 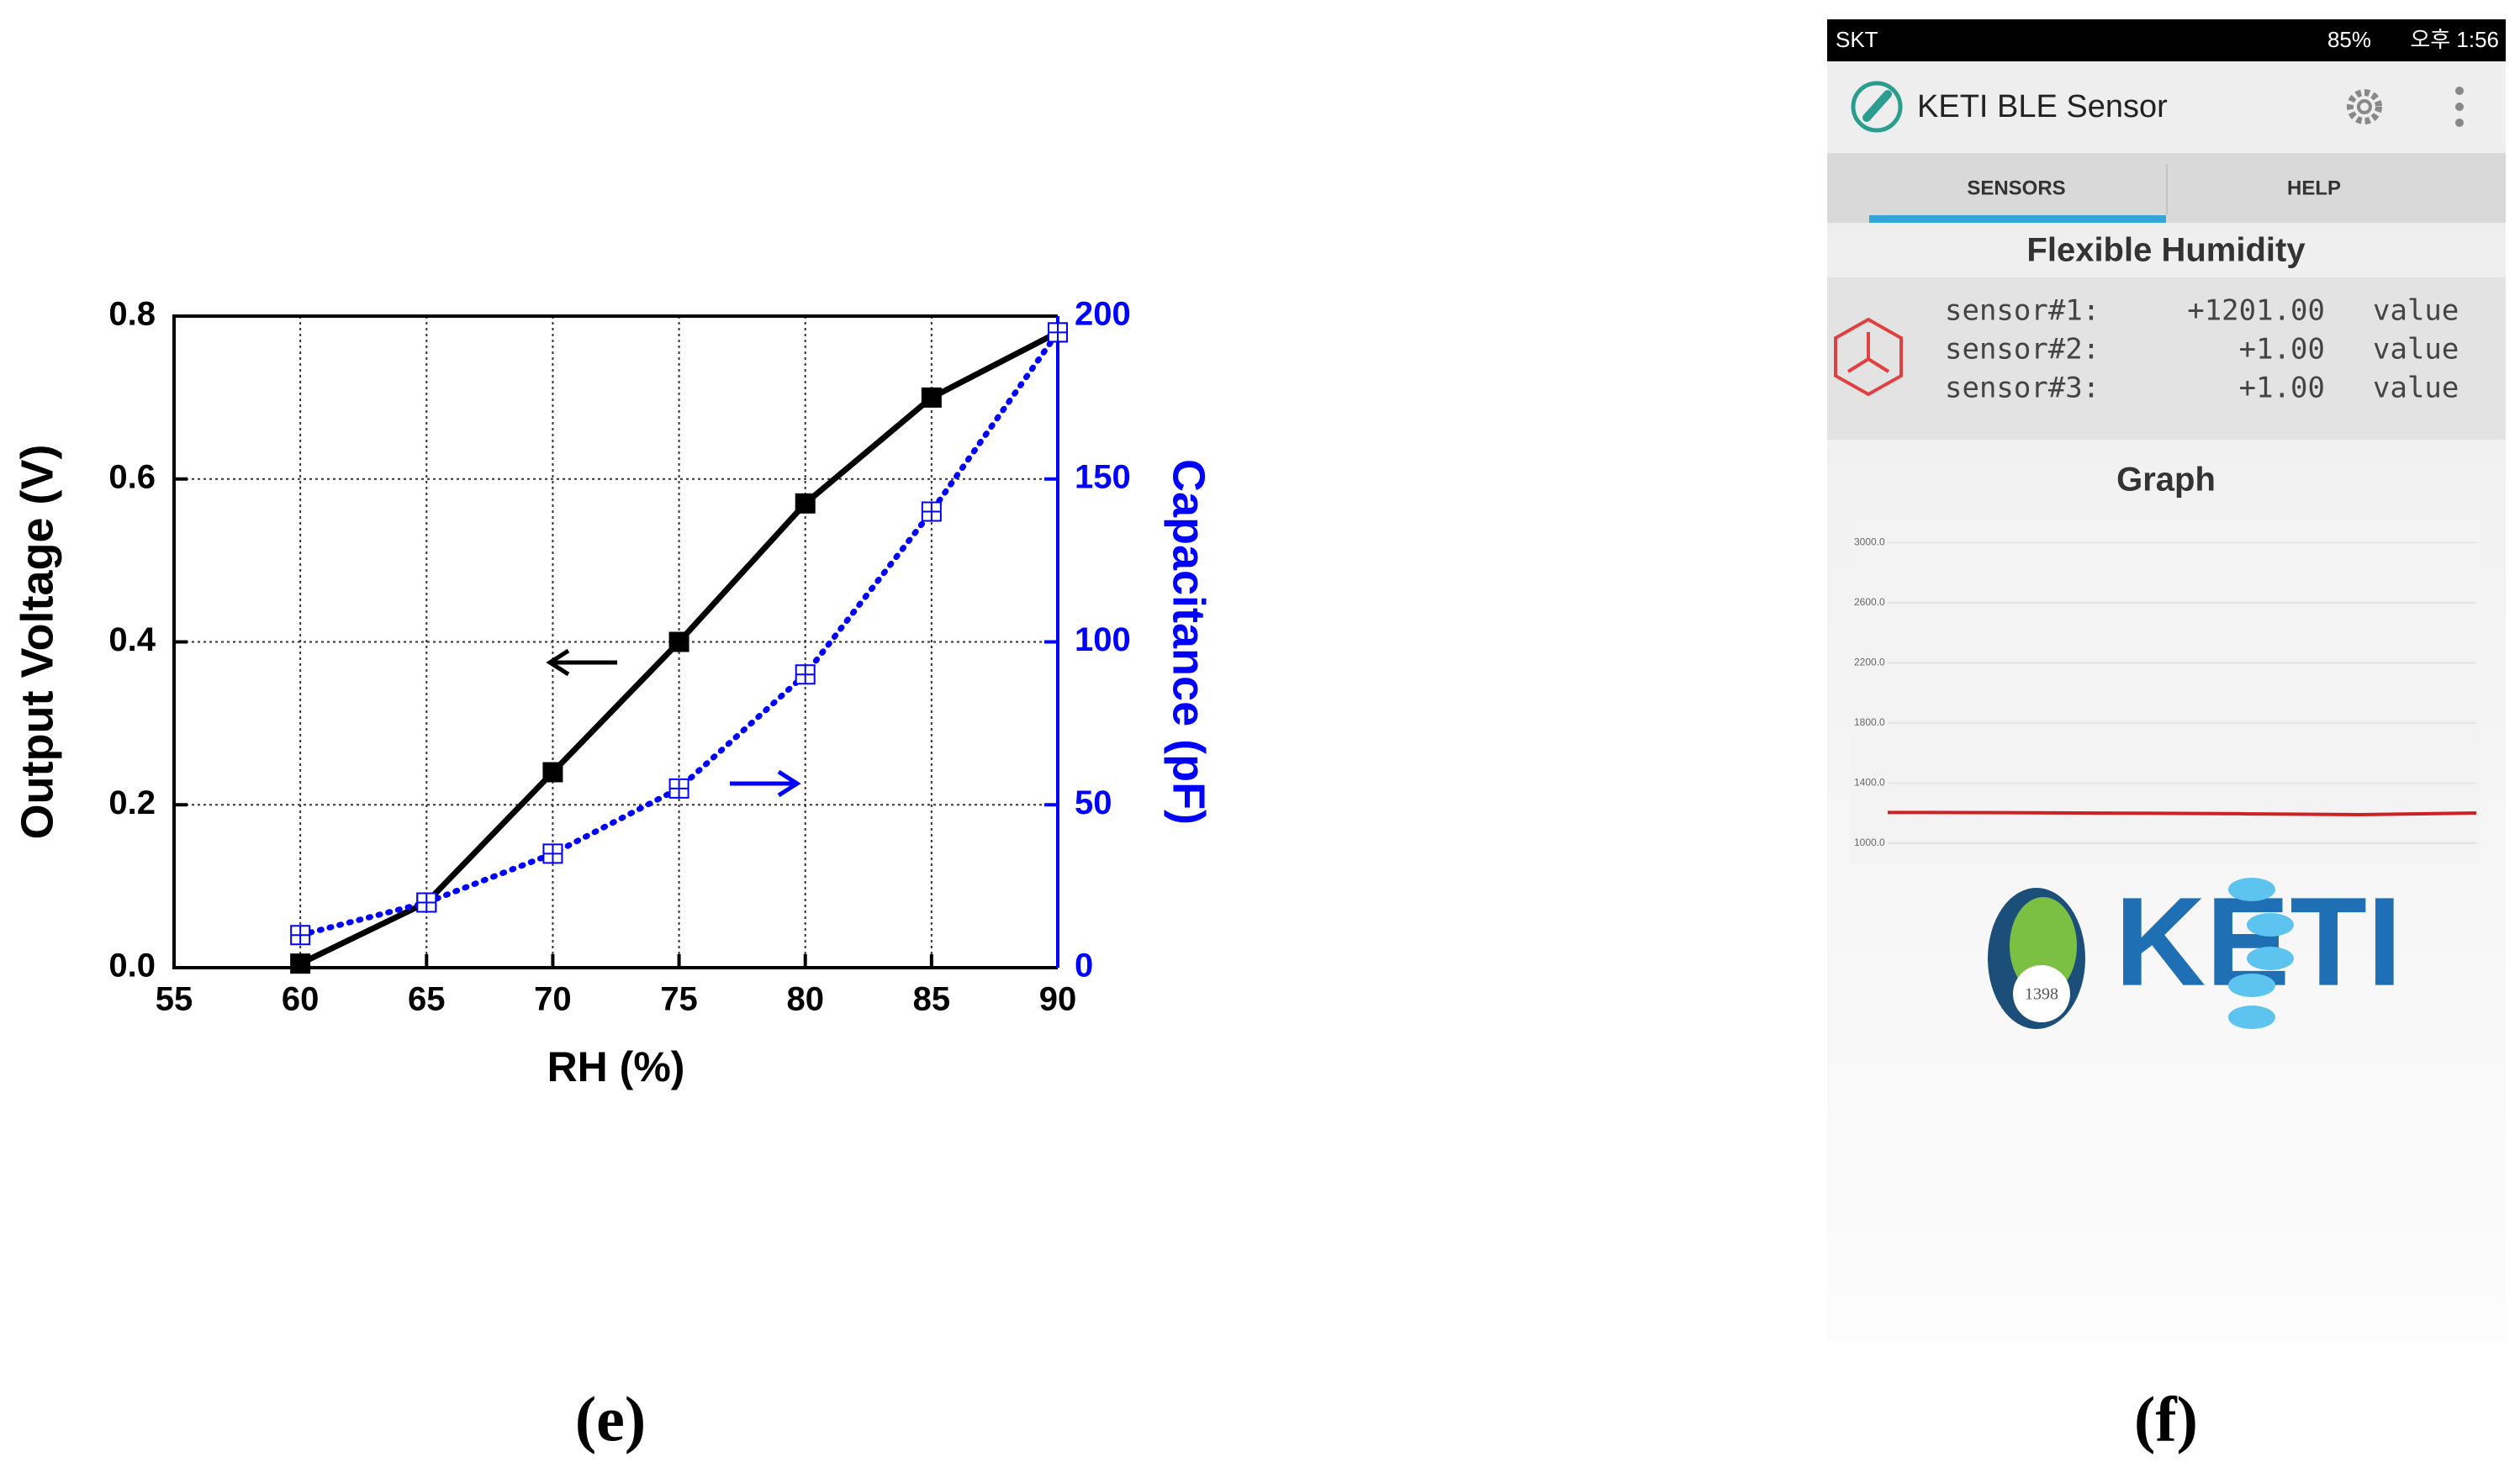 What do you see at coordinates (2166, 1419) in the screenshot?
I see `panel-label: (f)` at bounding box center [2166, 1419].